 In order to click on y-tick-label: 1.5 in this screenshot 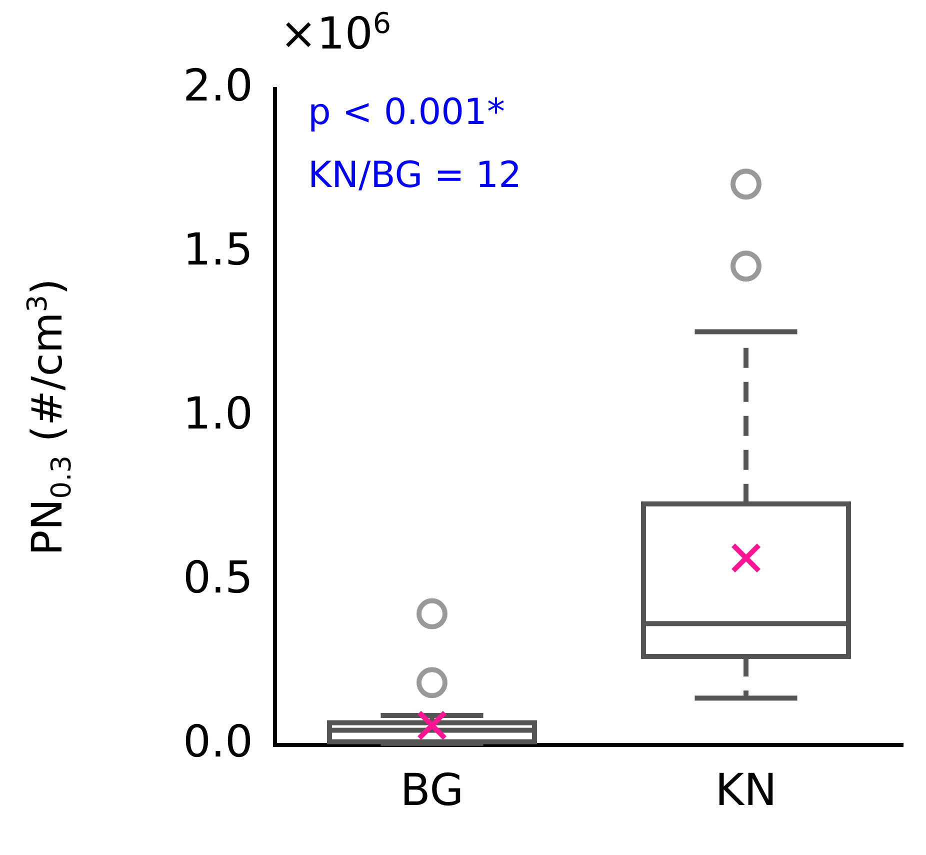, I will do `click(218, 250)`.